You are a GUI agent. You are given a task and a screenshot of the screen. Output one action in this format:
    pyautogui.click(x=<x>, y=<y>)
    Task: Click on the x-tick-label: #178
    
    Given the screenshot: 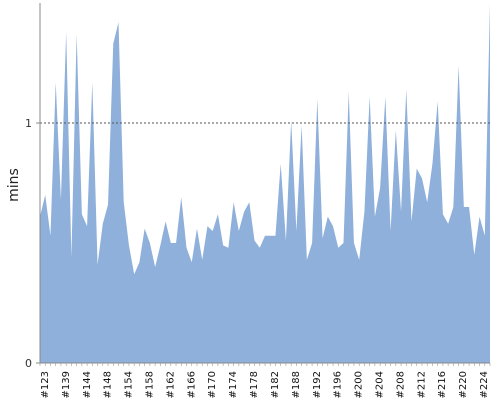 What is the action you would take?
    pyautogui.click(x=254, y=384)
    